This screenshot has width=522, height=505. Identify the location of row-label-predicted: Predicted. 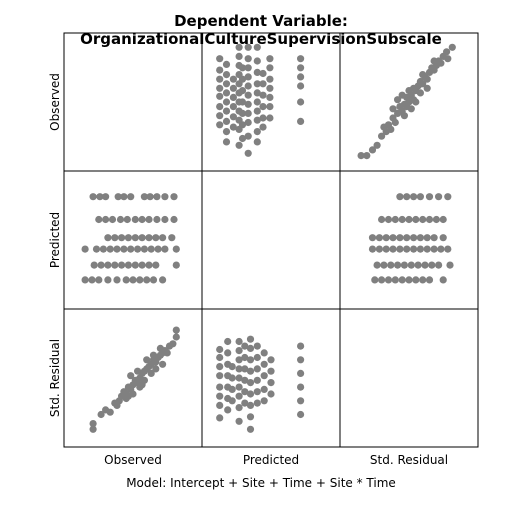
(55, 240).